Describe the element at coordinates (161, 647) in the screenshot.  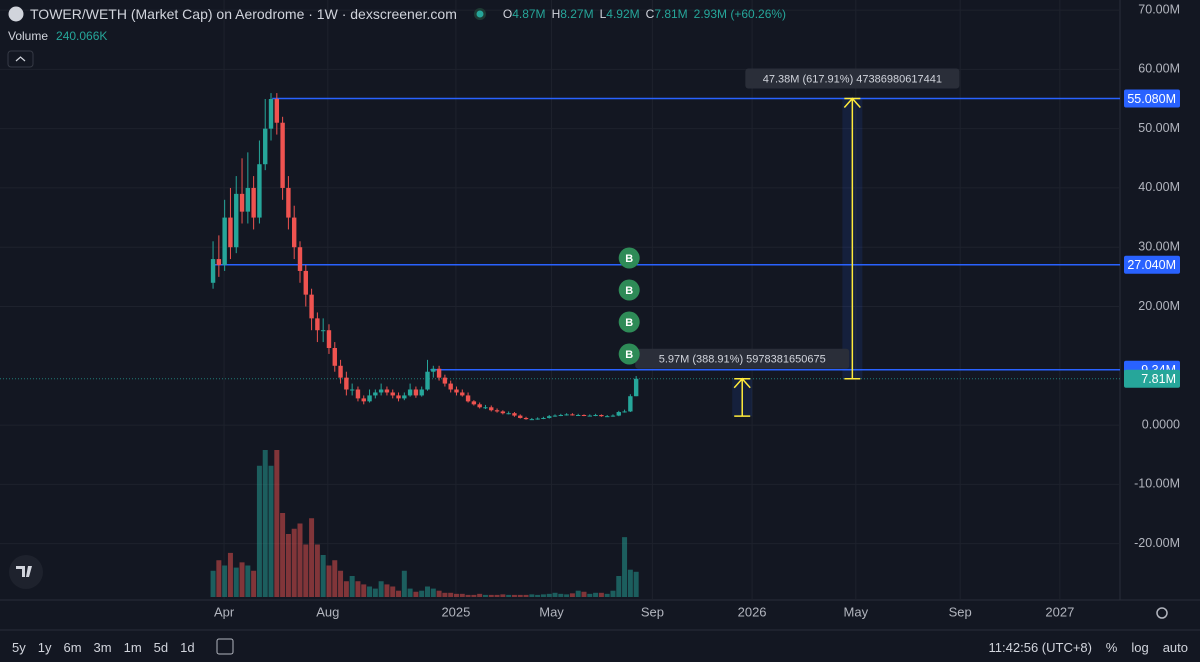
I see `range-button: 5d` at that location.